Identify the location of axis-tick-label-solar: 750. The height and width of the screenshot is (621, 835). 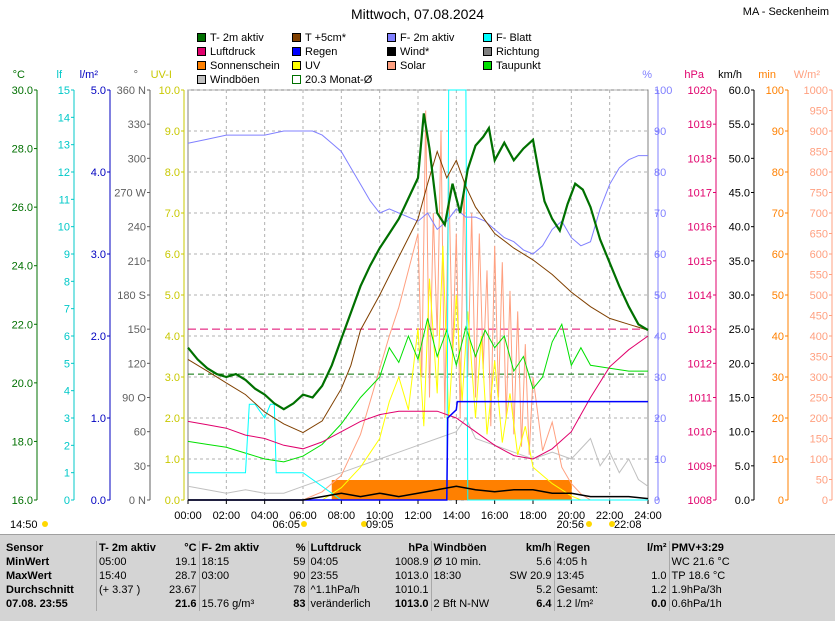
(819, 194).